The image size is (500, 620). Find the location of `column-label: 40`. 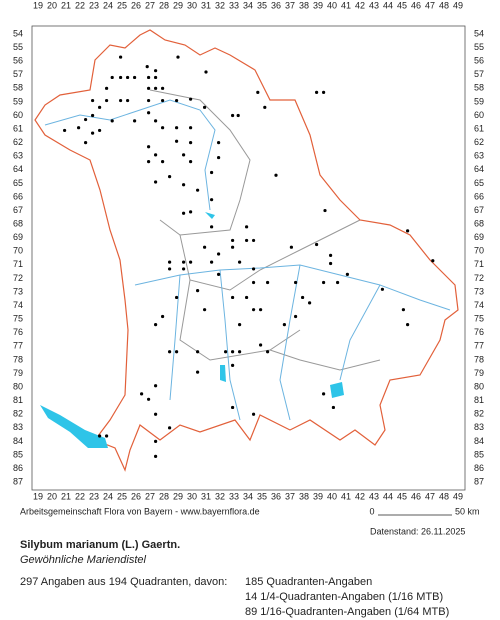

column-label: 40 is located at coordinates (332, 5).